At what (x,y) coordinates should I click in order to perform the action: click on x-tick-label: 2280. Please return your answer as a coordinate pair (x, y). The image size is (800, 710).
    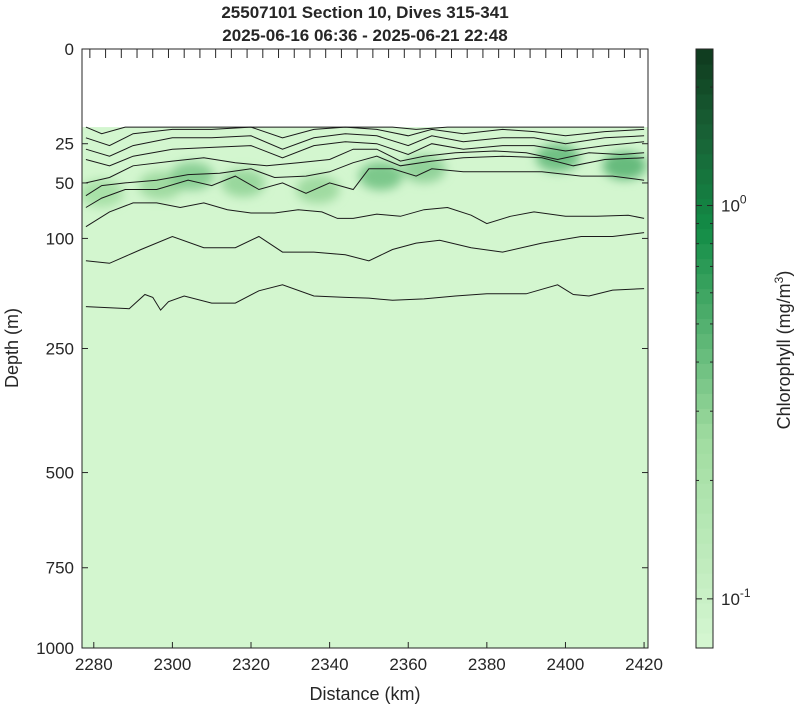
    Looking at the image, I should click on (94, 664).